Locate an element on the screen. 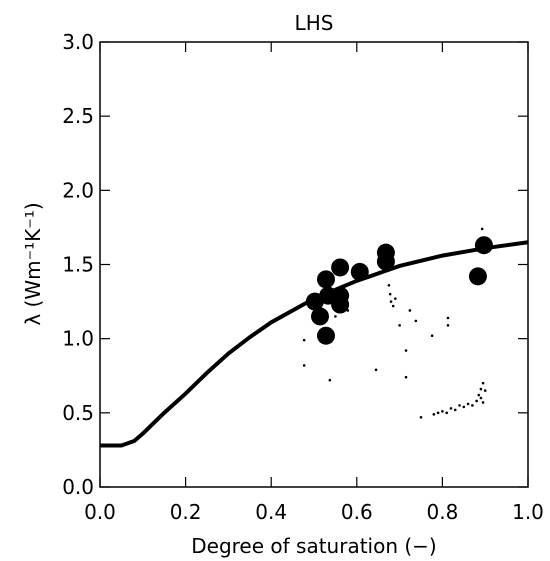  x-tick-label: 0.2 is located at coordinates (186, 512).